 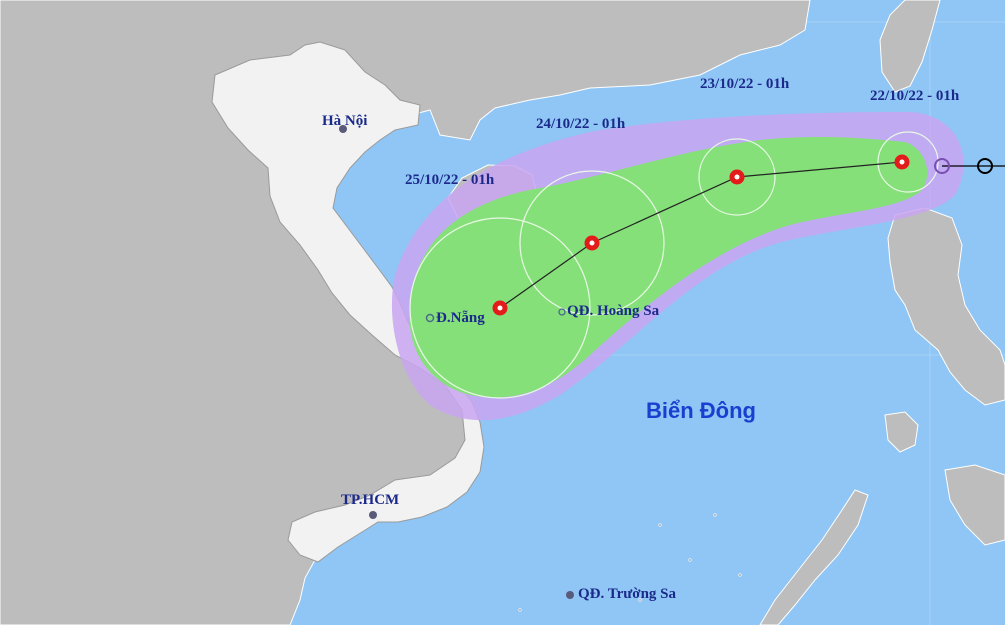 What do you see at coordinates (627, 594) in the screenshot?
I see `label-truongsa: QĐ. Trường Sa` at bounding box center [627, 594].